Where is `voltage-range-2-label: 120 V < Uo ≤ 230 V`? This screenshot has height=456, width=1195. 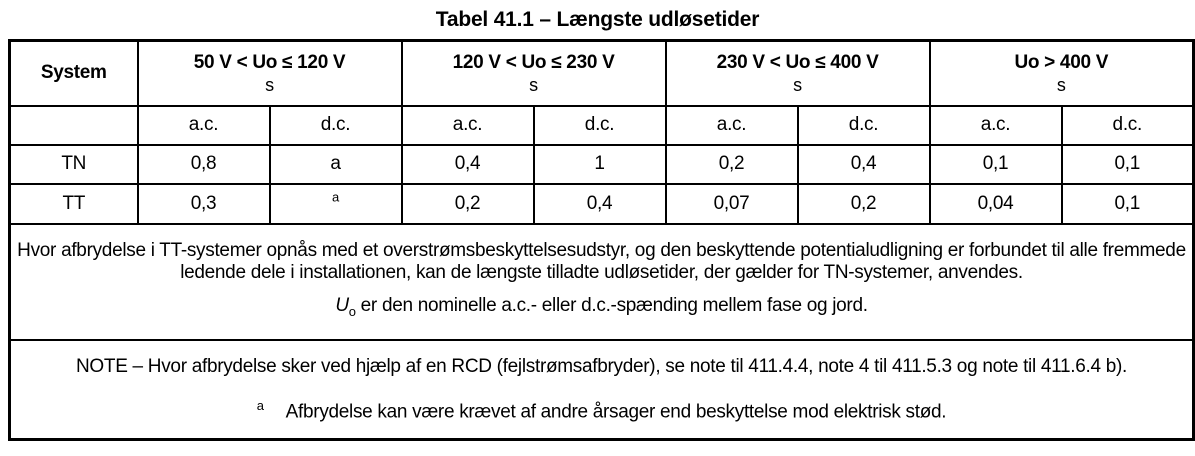
voltage-range-2-label: 120 V < Uo ≤ 230 V is located at coordinates (533, 63).